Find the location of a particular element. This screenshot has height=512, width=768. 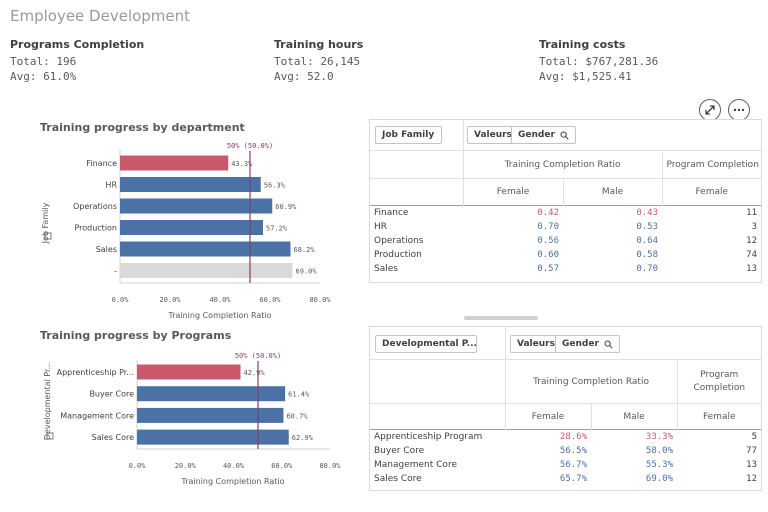

row-label: Sales is located at coordinates (386, 268).